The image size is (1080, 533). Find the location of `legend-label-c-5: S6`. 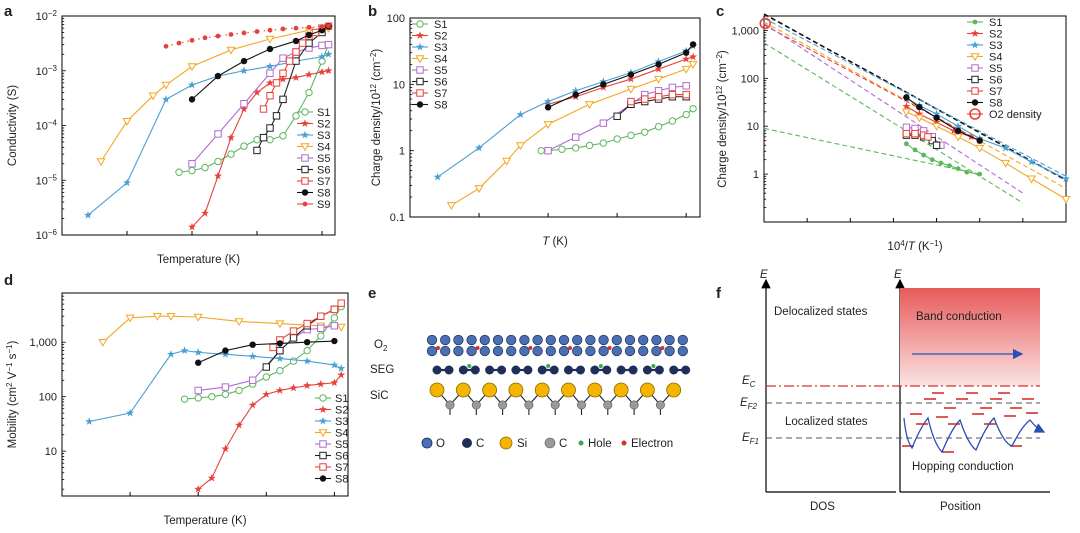

legend-label-c-5: S6 is located at coordinates (995, 81).